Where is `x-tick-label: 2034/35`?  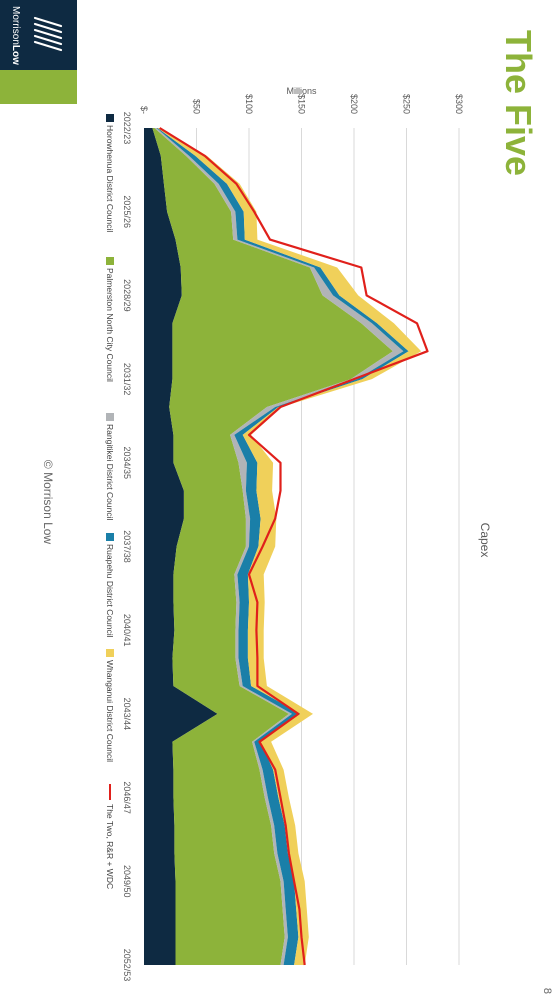 x-tick-label: 2034/35 is located at coordinates (127, 463).